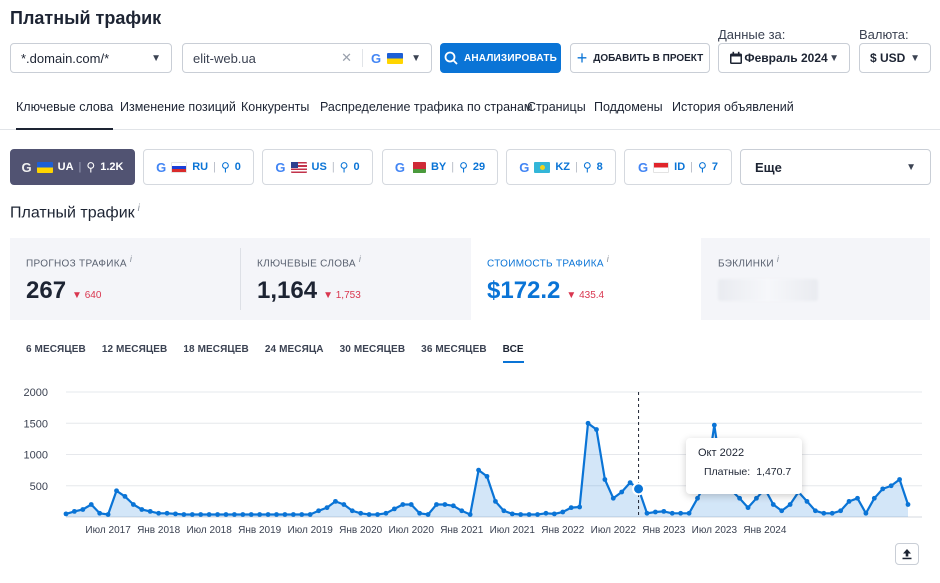 Image resolution: width=940 pixels, height=583 pixels. Describe the element at coordinates (454, 349) in the screenshot. I see `range-36m: 36 МЕСЯЦЕВ` at that location.